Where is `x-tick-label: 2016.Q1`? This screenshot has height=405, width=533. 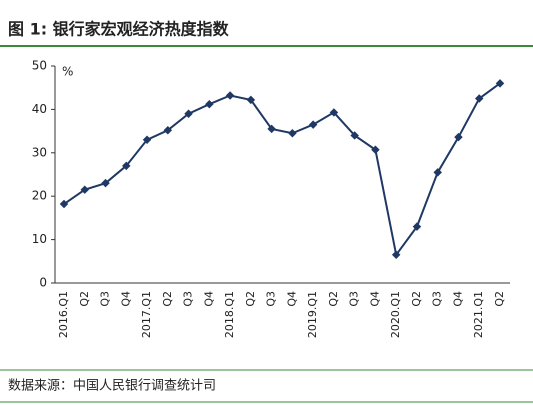
x-tick-label: 2016.Q1 is located at coordinates (63, 314).